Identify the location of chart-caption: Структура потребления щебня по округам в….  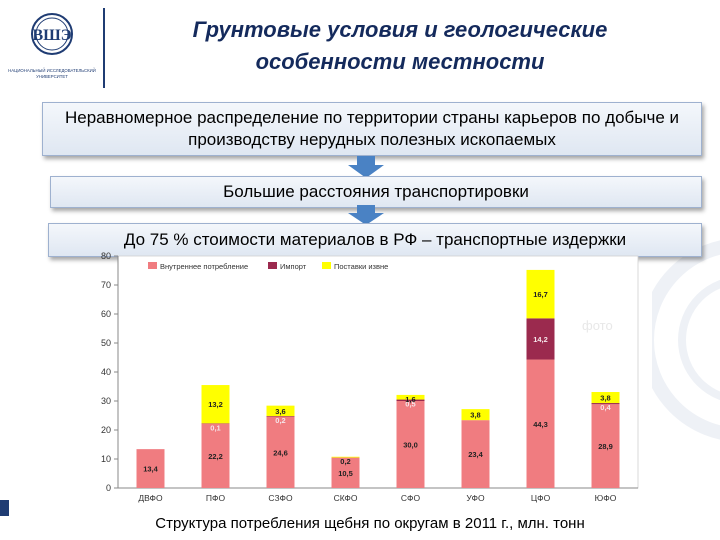
(370, 523).